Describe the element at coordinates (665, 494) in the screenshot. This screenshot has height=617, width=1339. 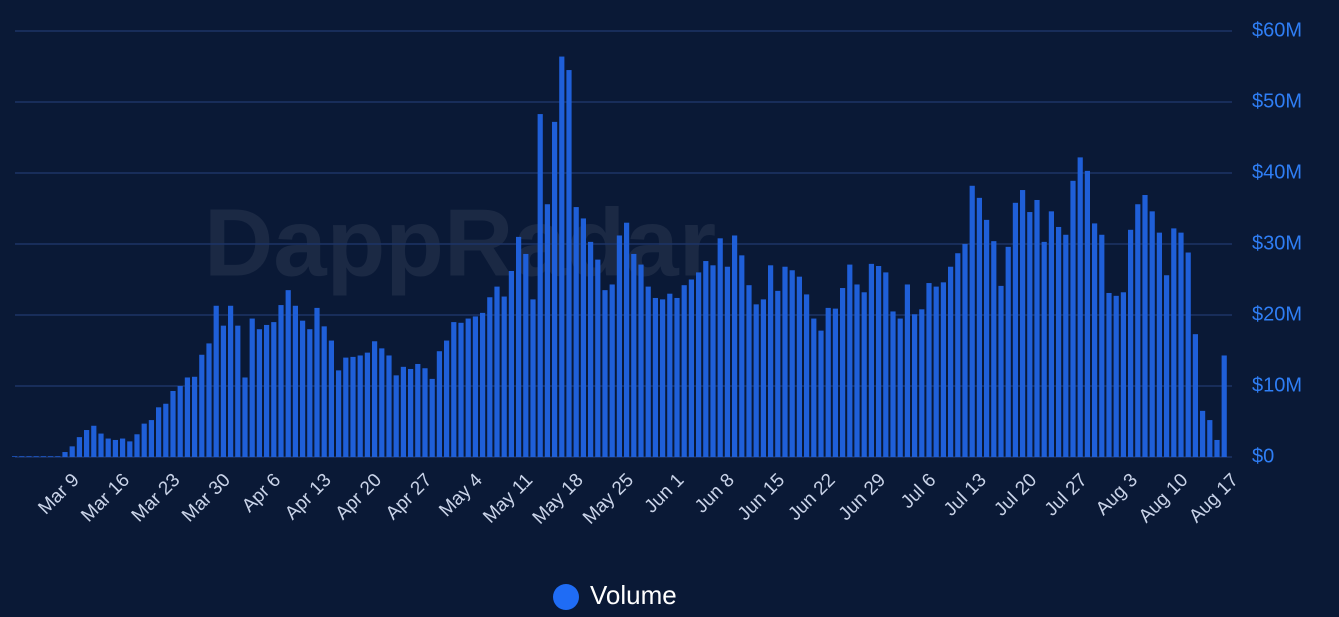
I see `x-tick-label: Jun 1` at that location.